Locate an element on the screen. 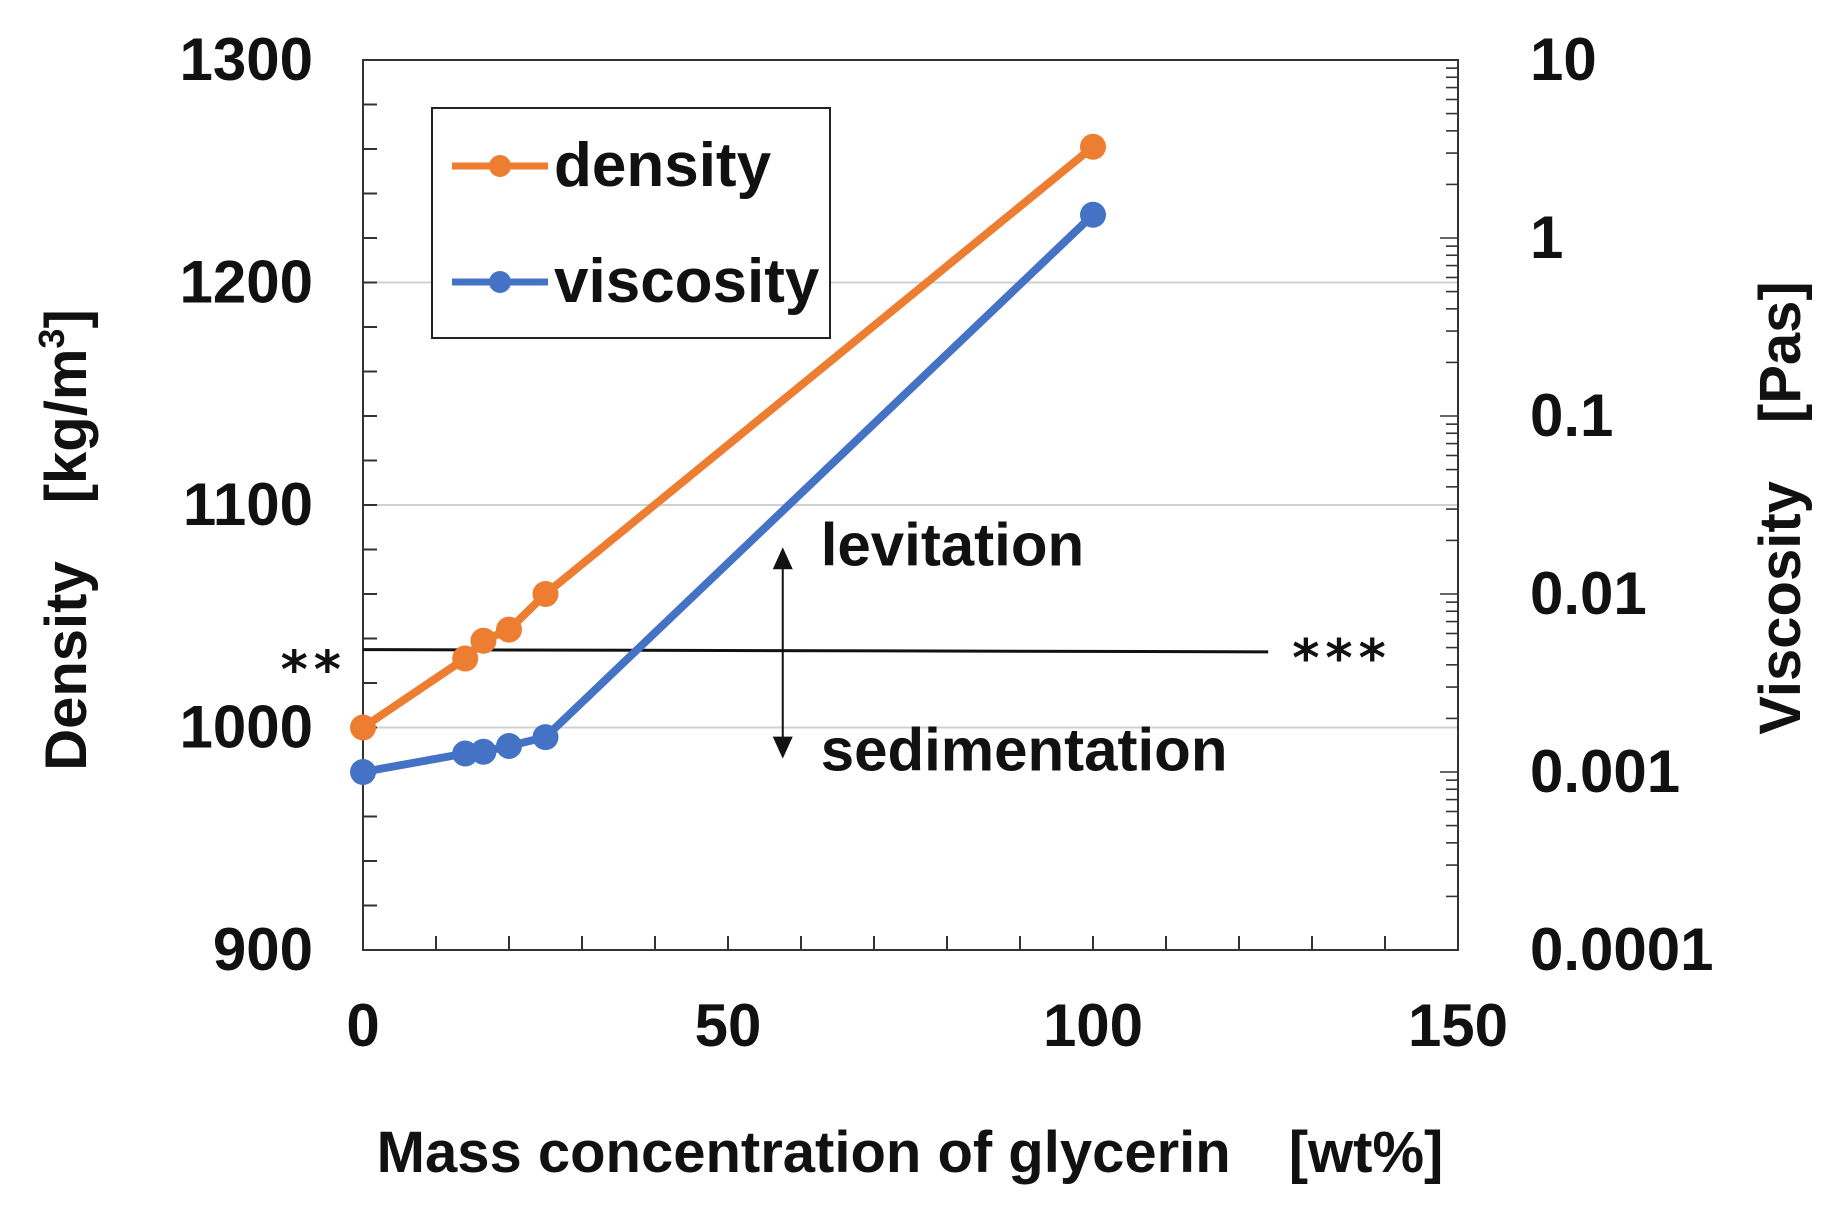 The width and height of the screenshot is (1838, 1214). sedimentation-label: sedimentation is located at coordinates (1024, 750).